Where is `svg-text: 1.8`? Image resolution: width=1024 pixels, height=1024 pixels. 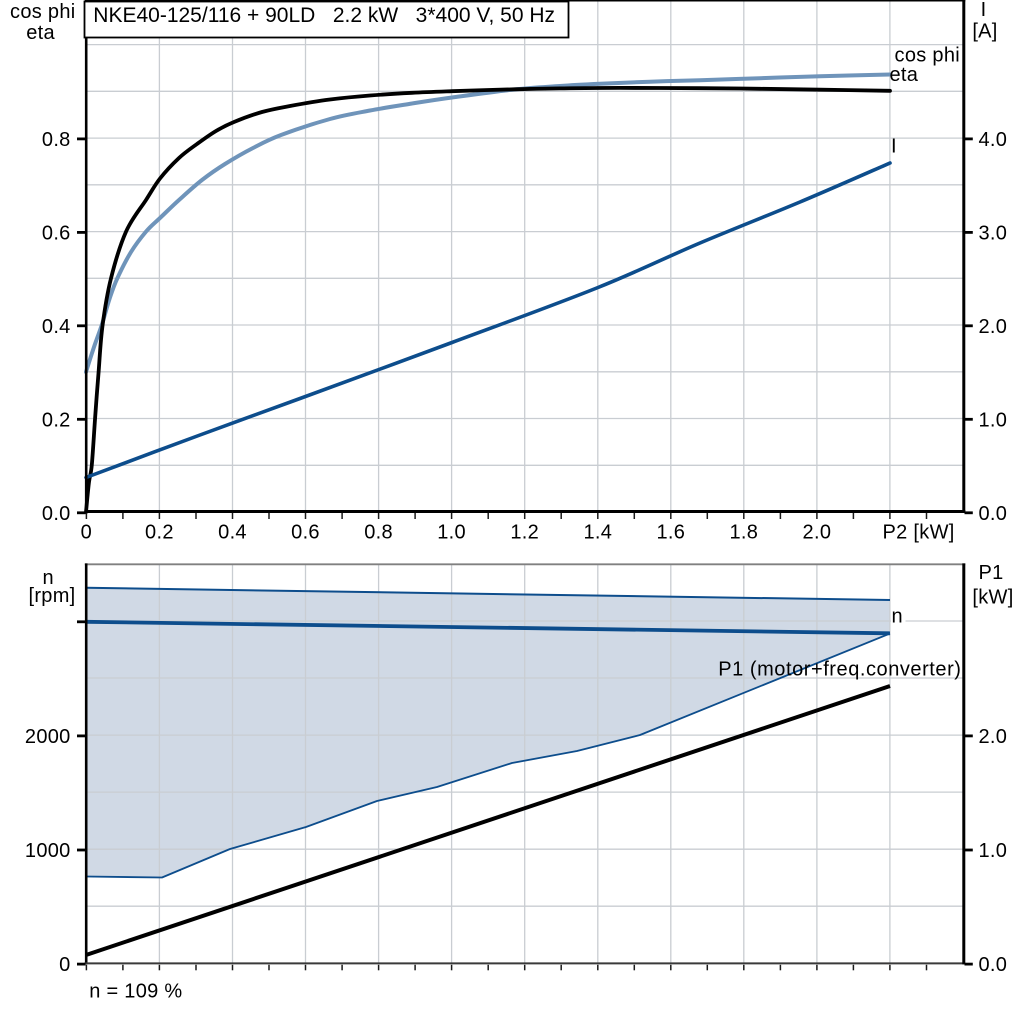
svg-text: 1.8 is located at coordinates (743, 532).